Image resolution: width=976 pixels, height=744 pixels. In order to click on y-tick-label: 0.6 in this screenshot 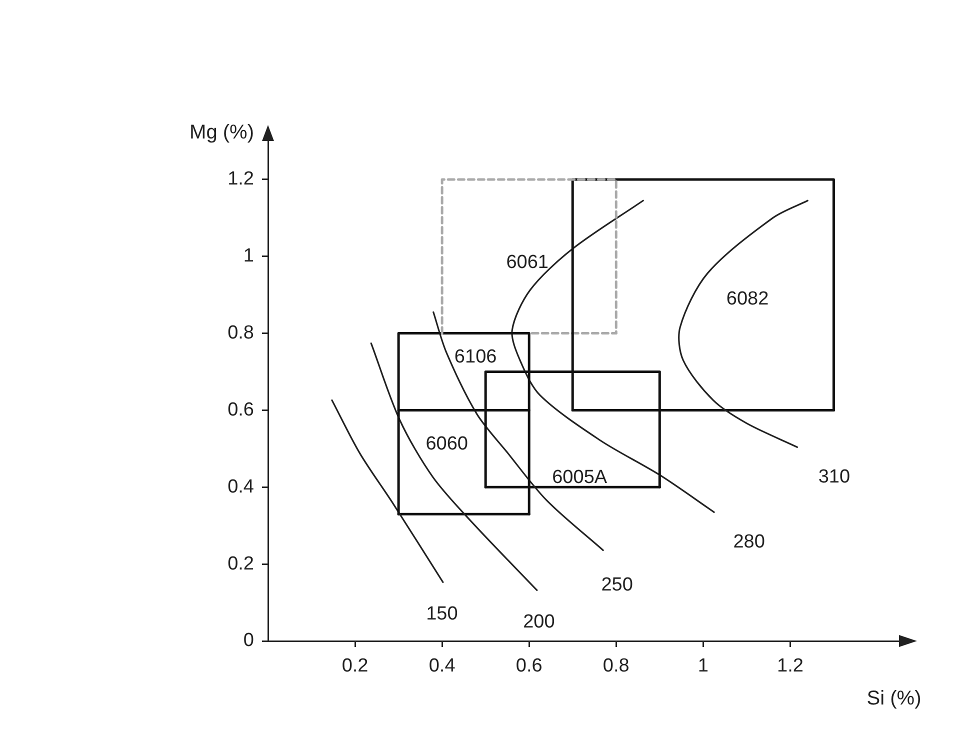, I will do `click(241, 409)`.